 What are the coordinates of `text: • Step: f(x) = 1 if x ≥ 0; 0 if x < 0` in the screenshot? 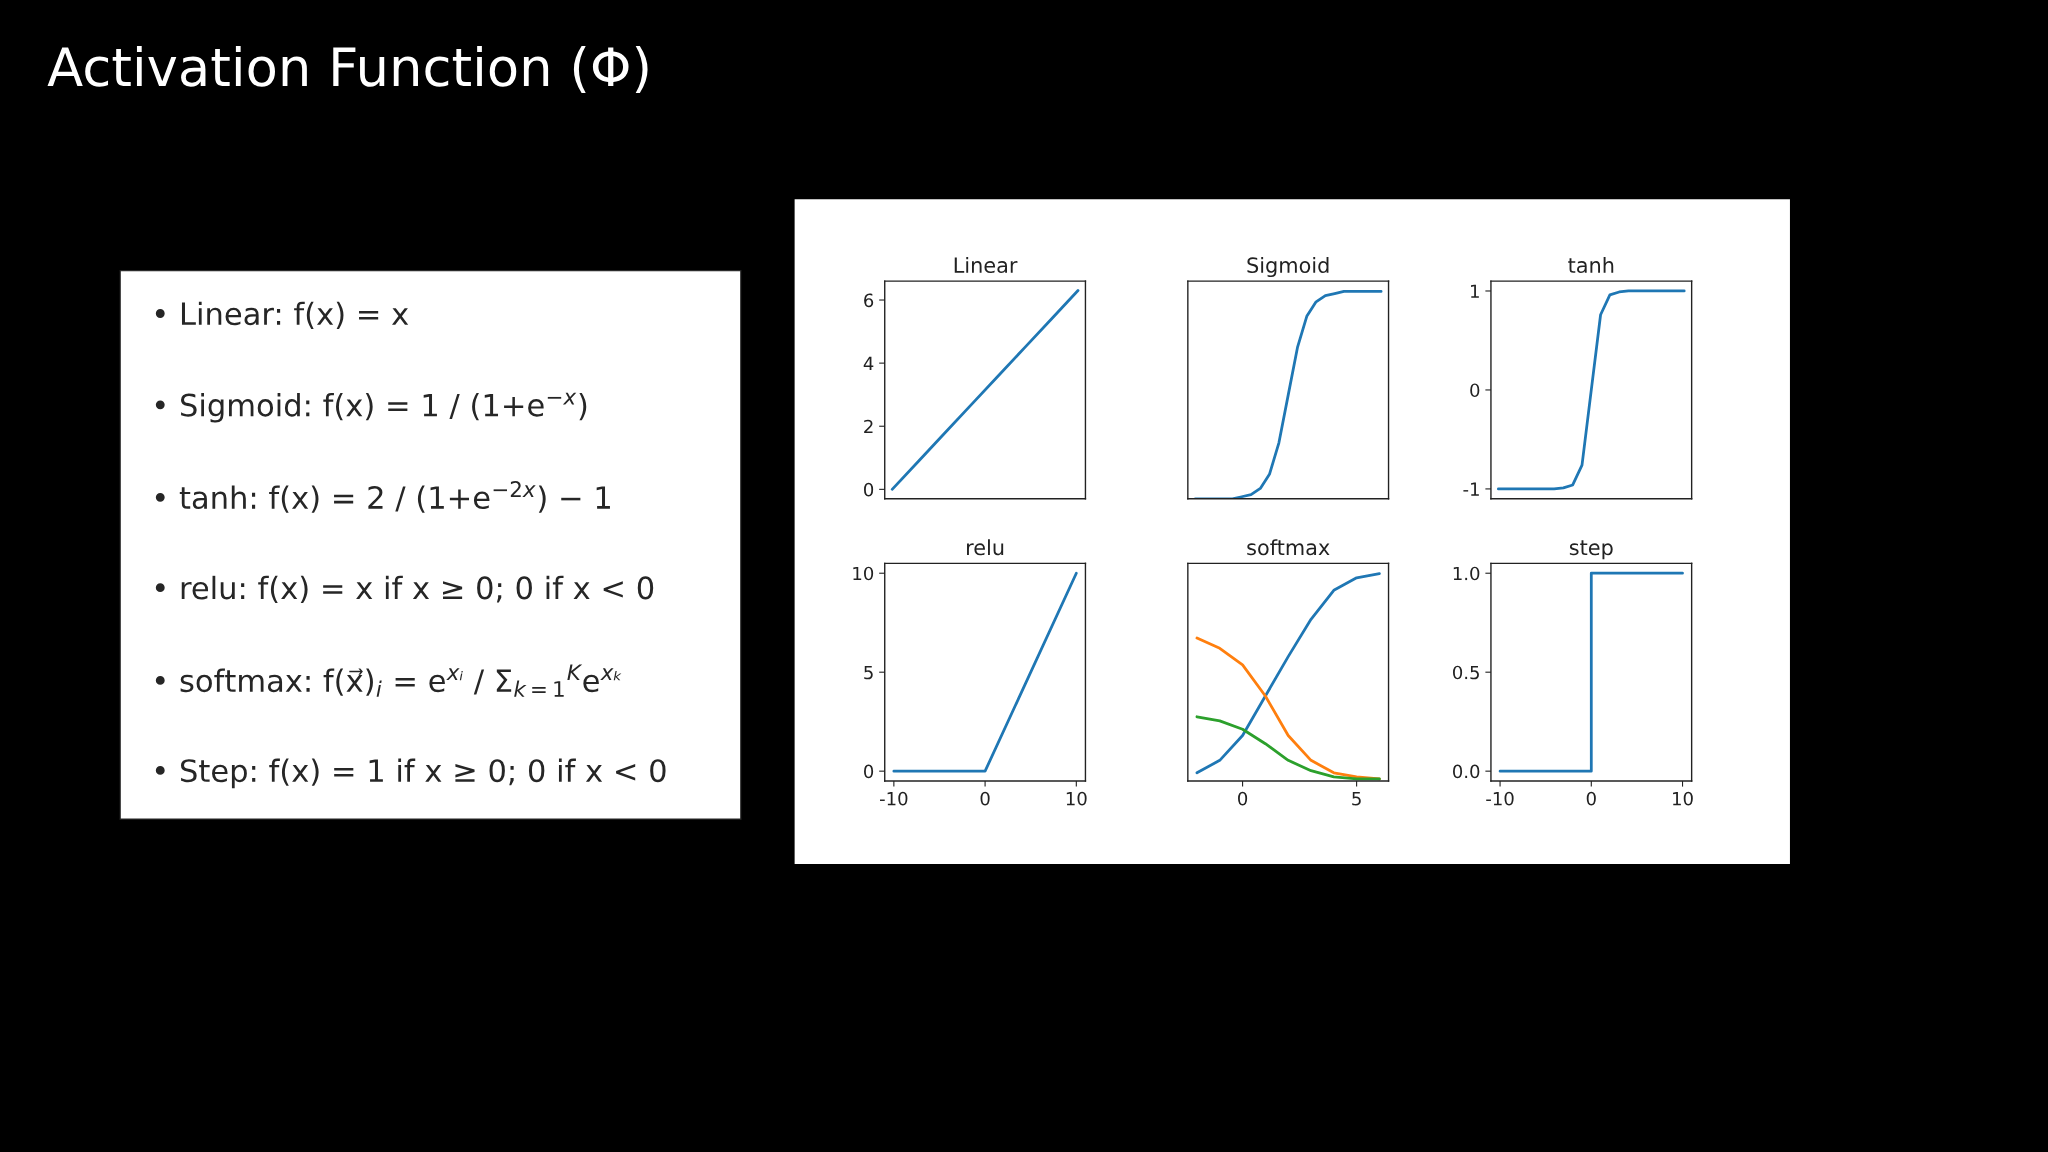 It's located at (410, 773).